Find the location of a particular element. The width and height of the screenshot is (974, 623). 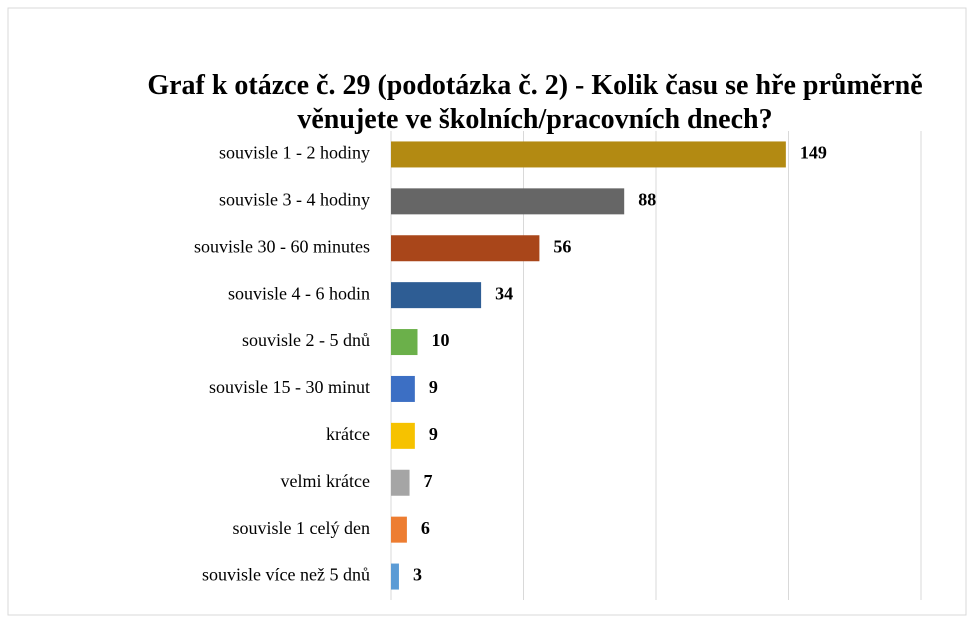

y-tick-label: souvisle 1 celý den is located at coordinates (301, 528).